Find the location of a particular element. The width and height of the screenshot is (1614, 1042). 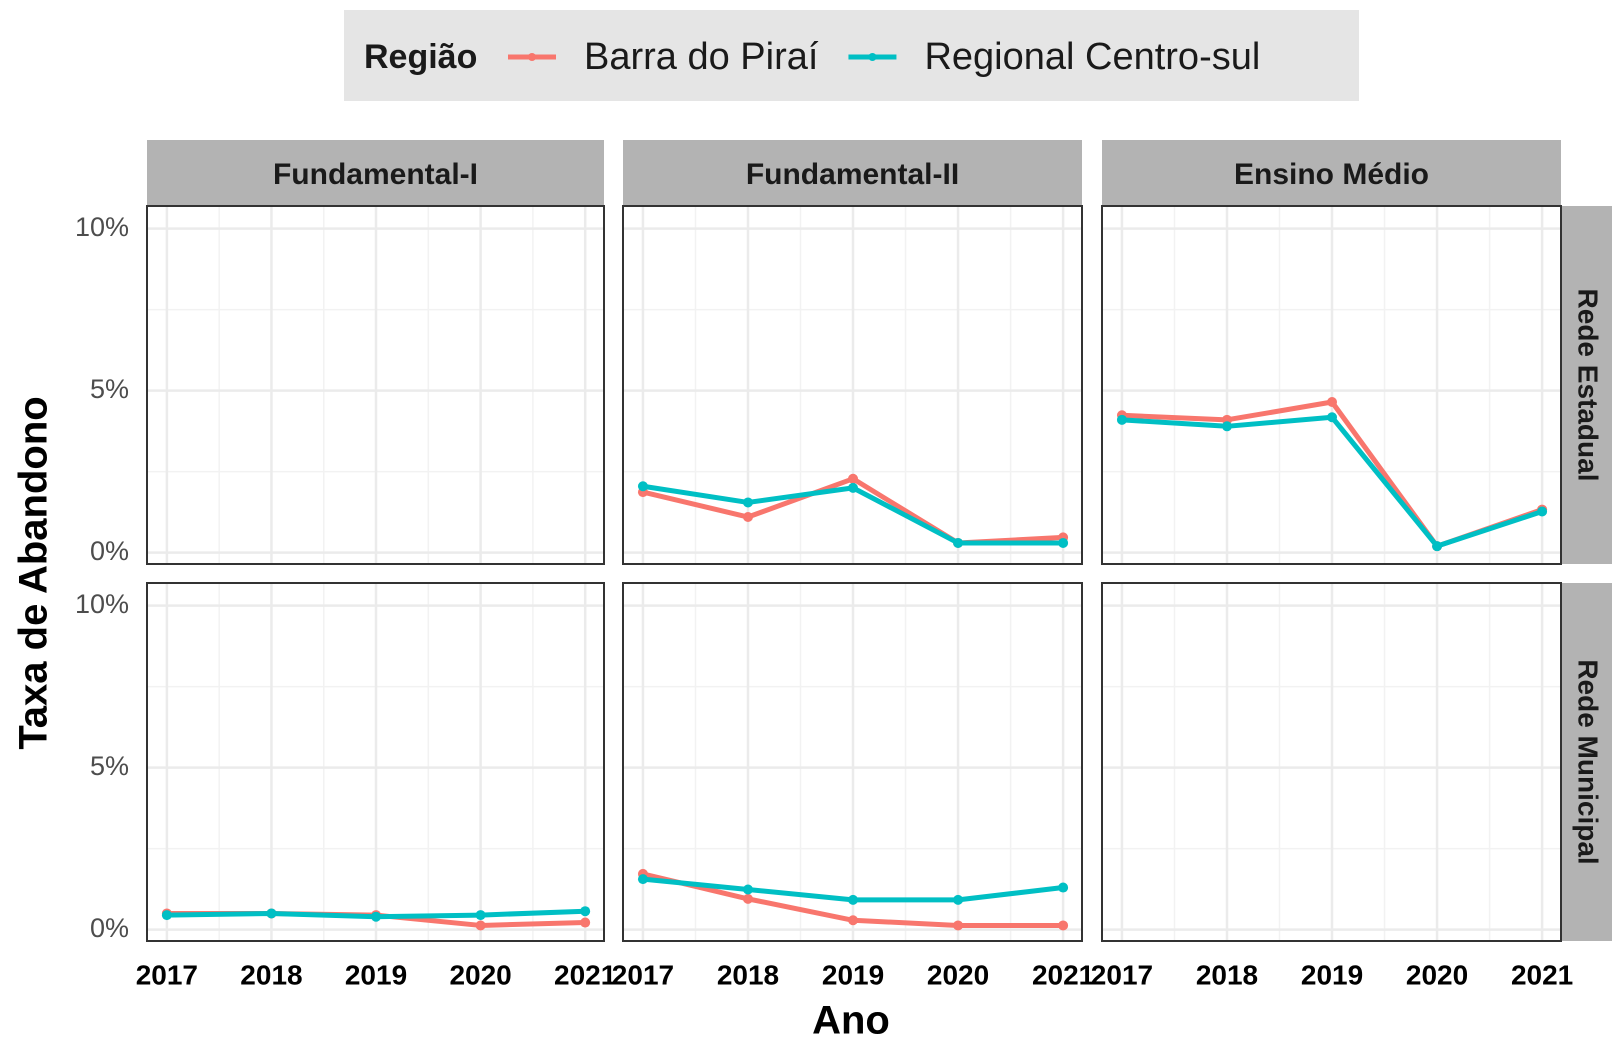

column-strip-label: Fundamental-II is located at coordinates (852, 174).